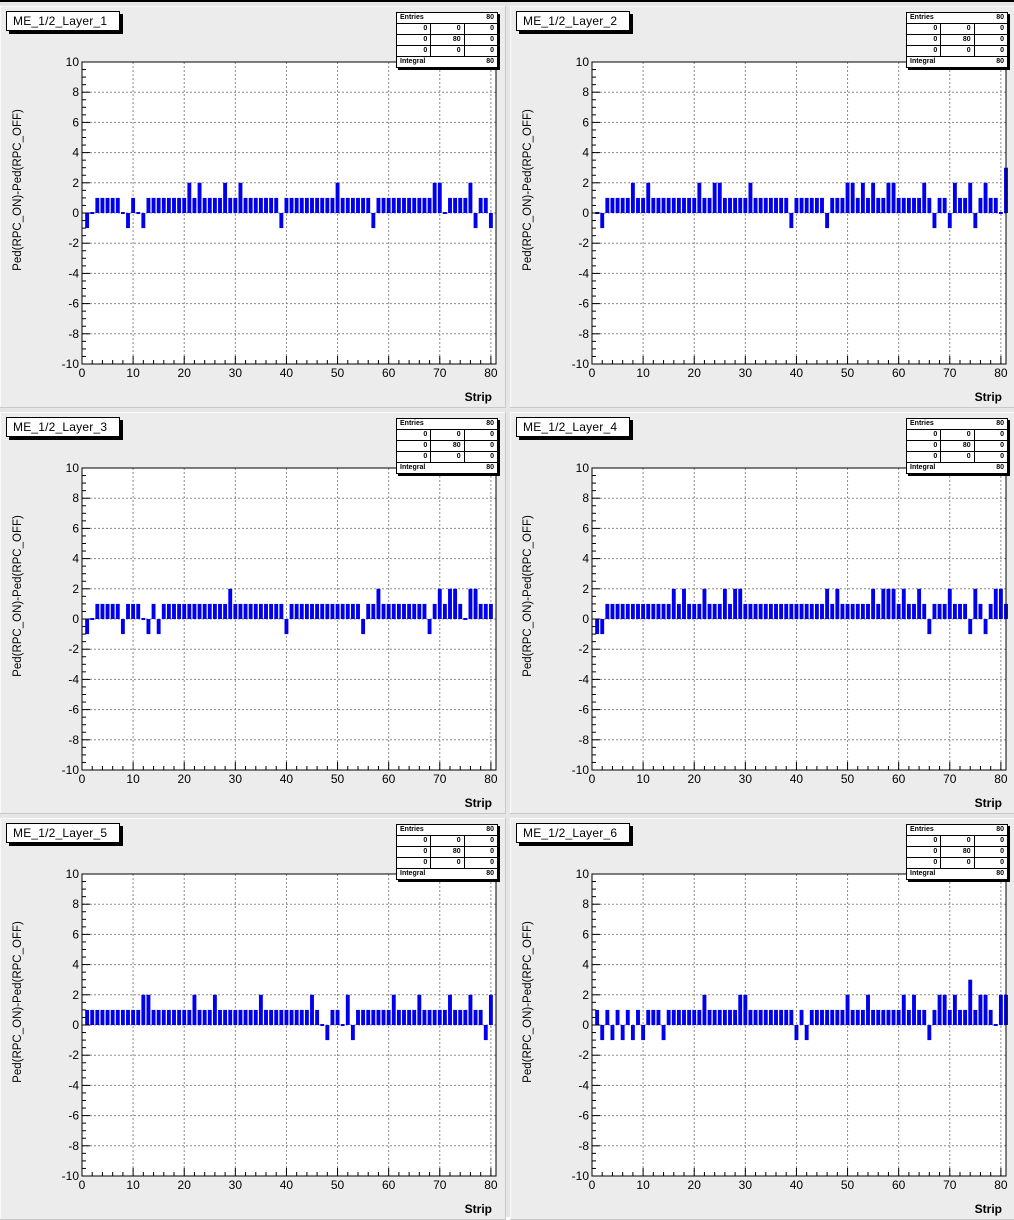 Image resolution: width=1014 pixels, height=1220 pixels. Describe the element at coordinates (71, 1176) in the screenshot. I see `y-tick-label: -10` at that location.